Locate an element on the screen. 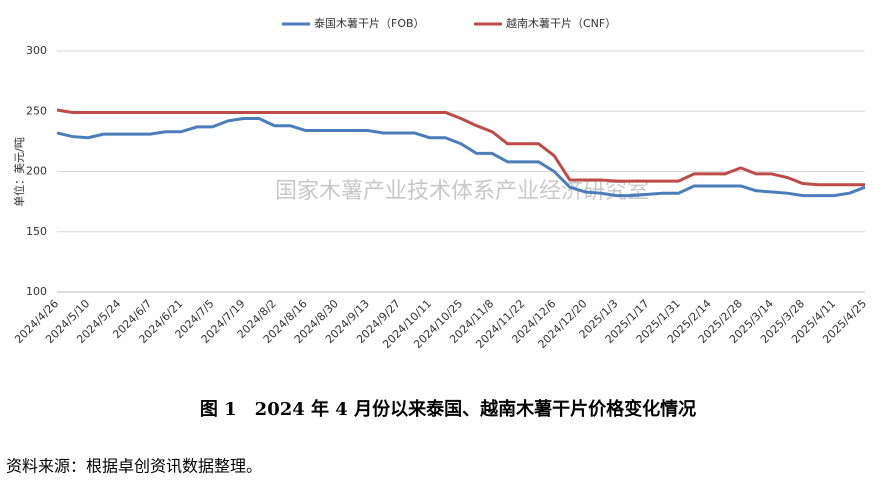 This screenshot has width=896, height=490. y-tick-label: 300 is located at coordinates (36, 50).